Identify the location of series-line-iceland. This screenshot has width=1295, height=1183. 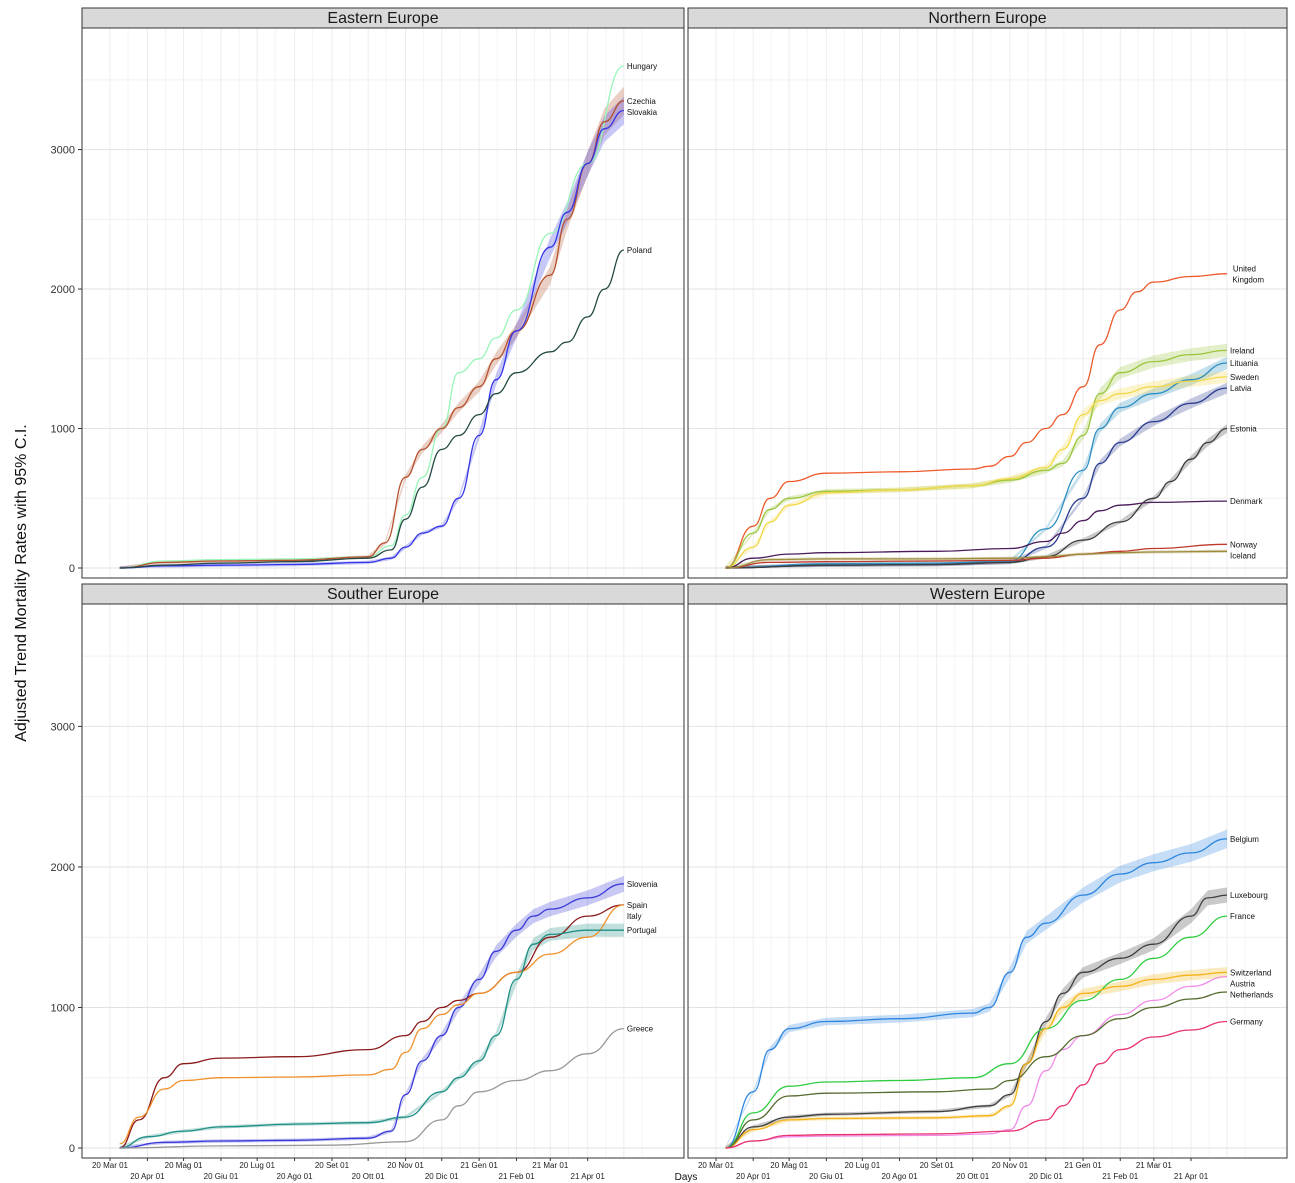
(976, 559).